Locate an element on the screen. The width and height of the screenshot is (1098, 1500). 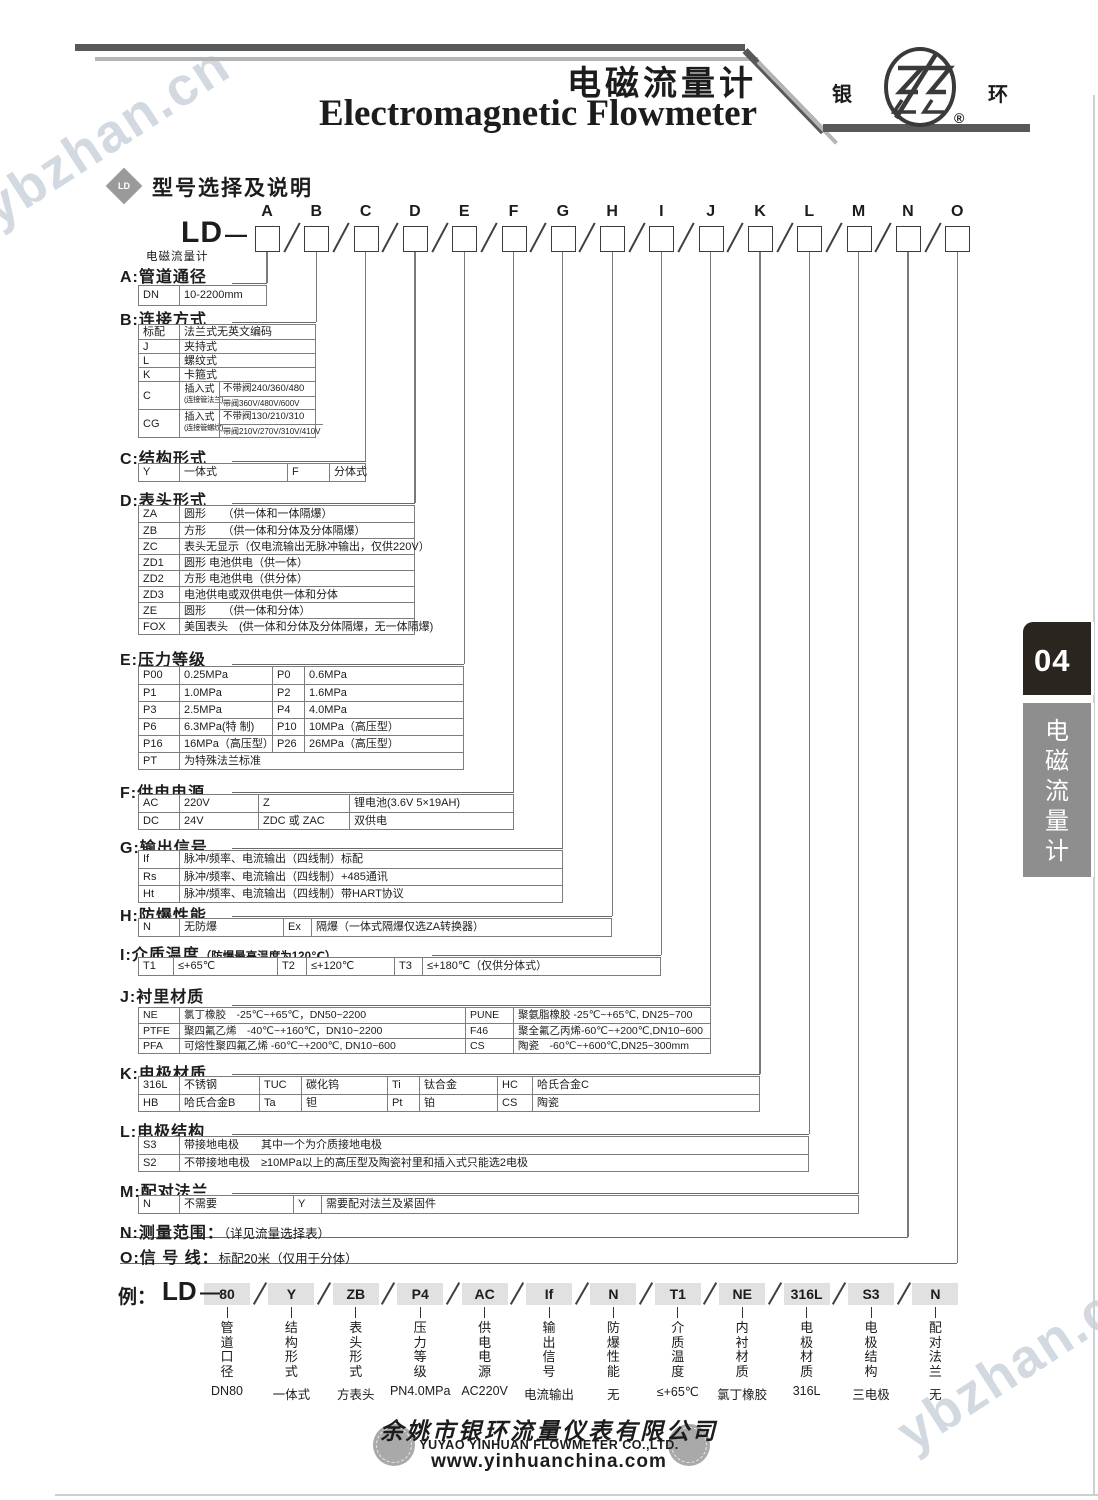
title-rule-B is located at coordinates (274, 323).